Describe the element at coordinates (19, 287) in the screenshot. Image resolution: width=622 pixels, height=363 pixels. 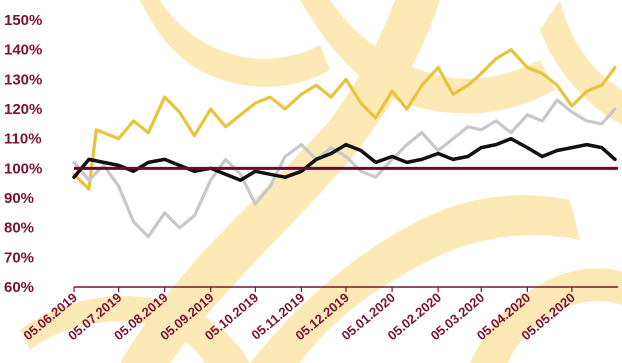
I see `y-tick-label: 60%` at that location.